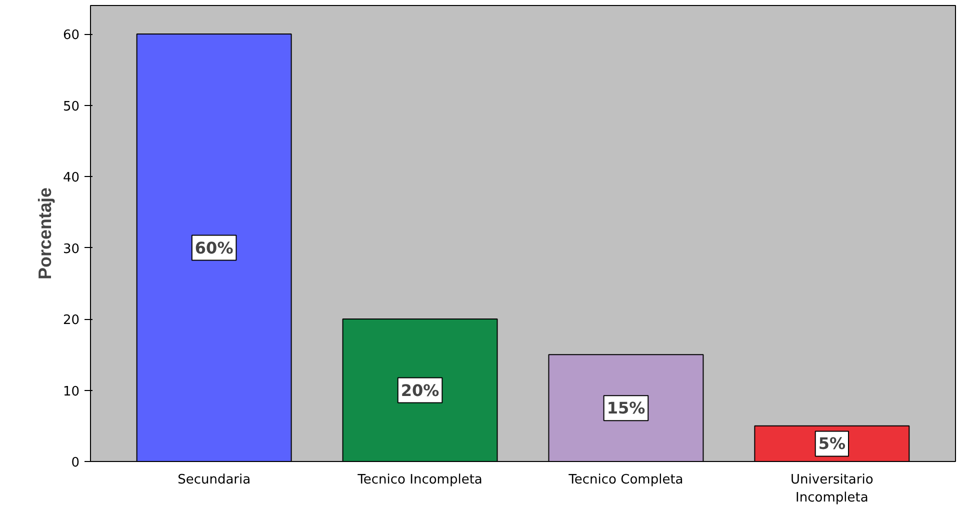  I want to click on x-tick-label: Secundaria, so click(214, 480).